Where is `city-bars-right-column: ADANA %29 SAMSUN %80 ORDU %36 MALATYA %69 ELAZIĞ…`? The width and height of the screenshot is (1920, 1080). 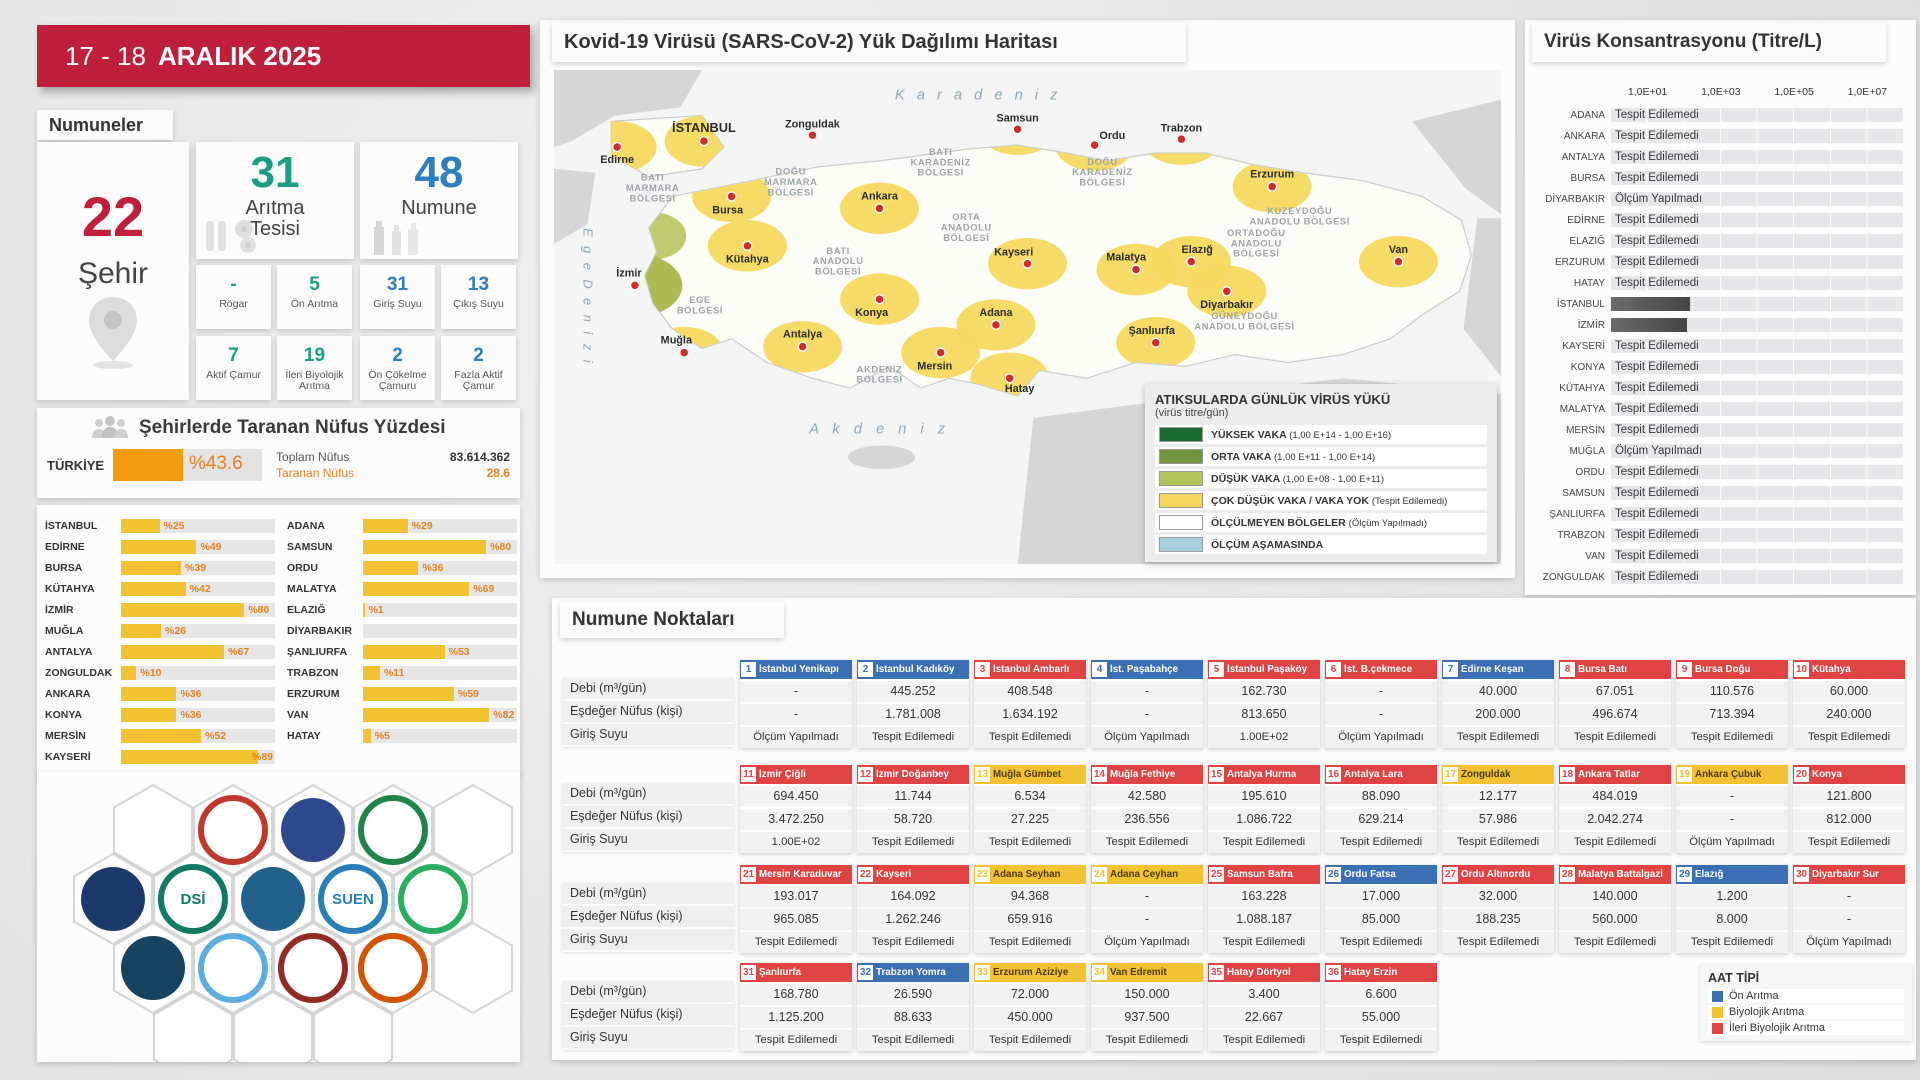 city-bars-right-column: ADANA %29 SAMSUN %80 ORDU %36 MALATYA %69 ELAZIĞ… is located at coordinates (402, 630).